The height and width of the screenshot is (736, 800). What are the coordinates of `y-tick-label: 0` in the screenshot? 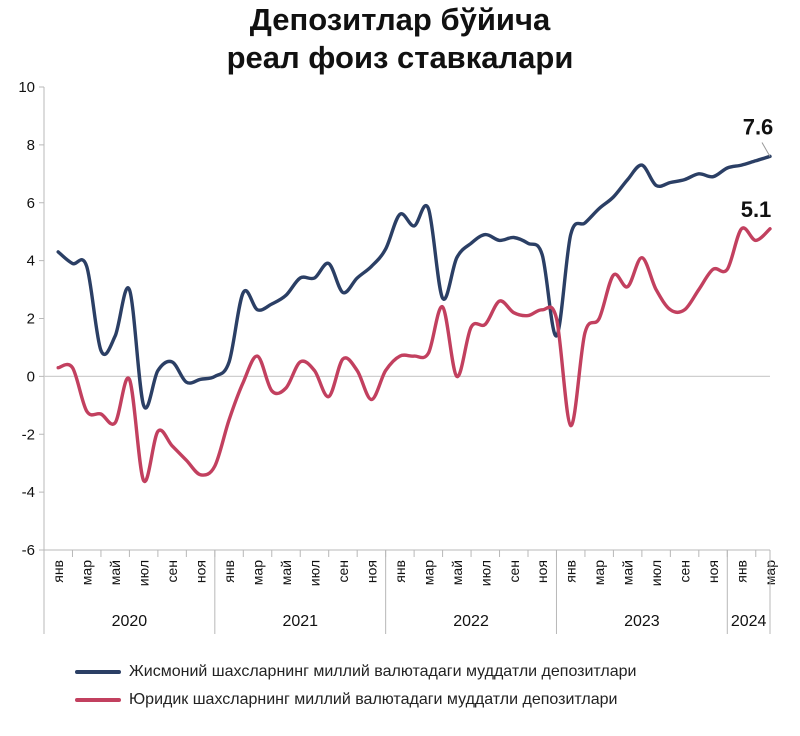 It's located at (31, 376).